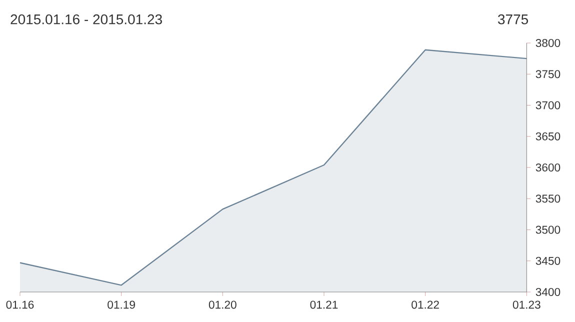 Image resolution: width=575 pixels, height=322 pixels. Describe the element at coordinates (548, 292) in the screenshot. I see `y-tick-label: 3400` at that location.